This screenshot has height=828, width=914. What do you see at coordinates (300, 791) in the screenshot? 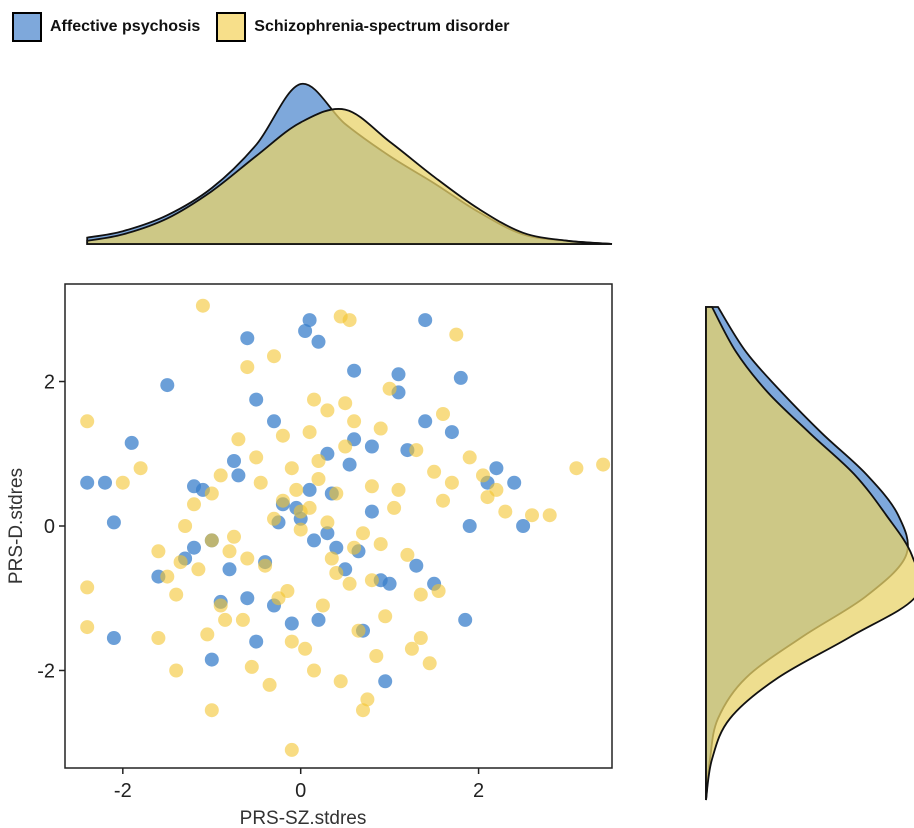
I see `x-tick-label-0: 0` at bounding box center [300, 791].